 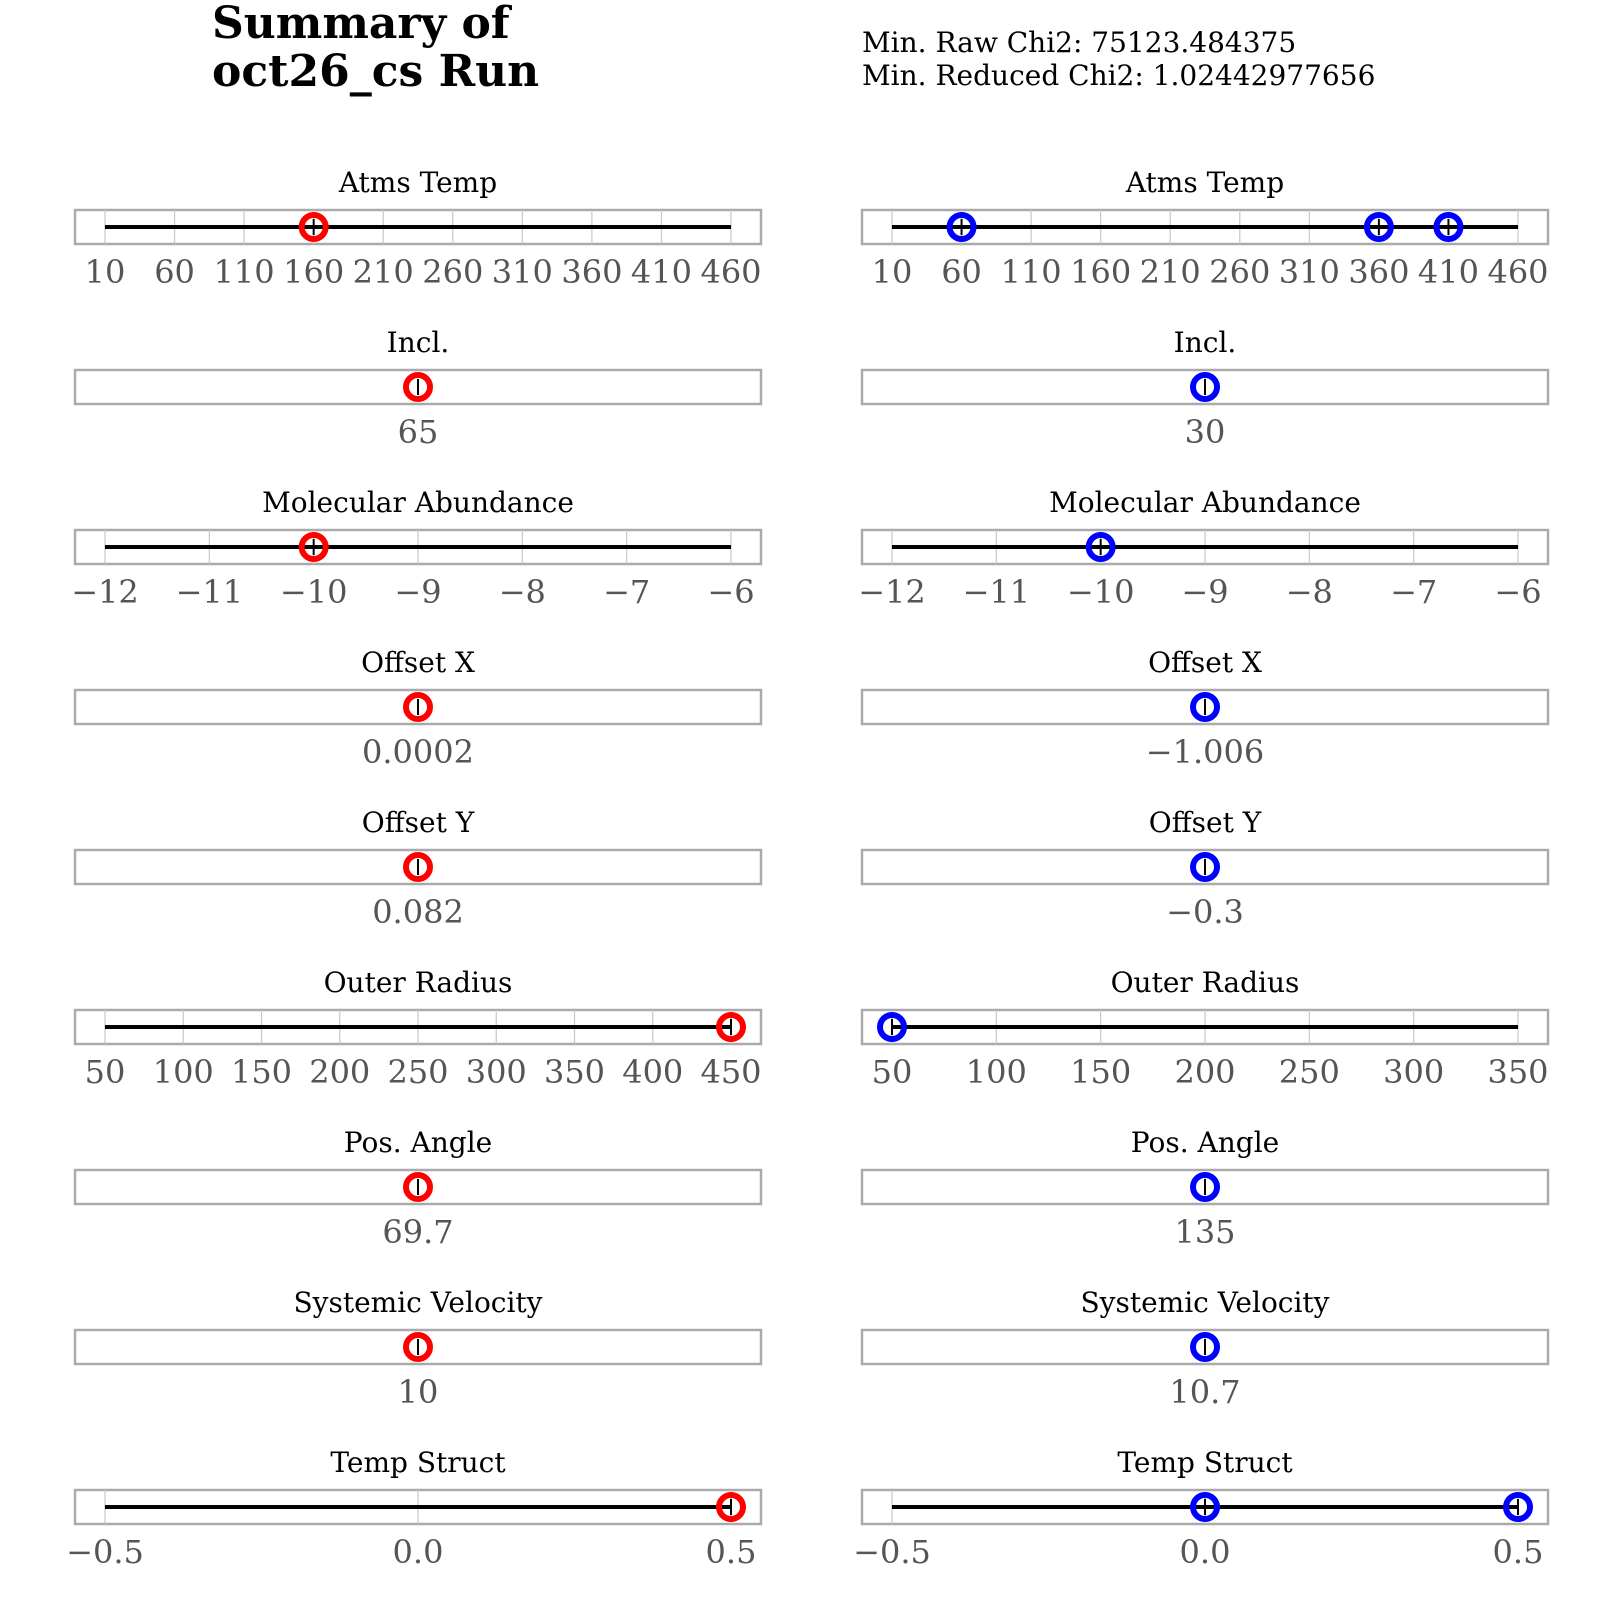 I want to click on right-temp-struct-tick-label-0: −0.5, so click(x=892, y=1552).